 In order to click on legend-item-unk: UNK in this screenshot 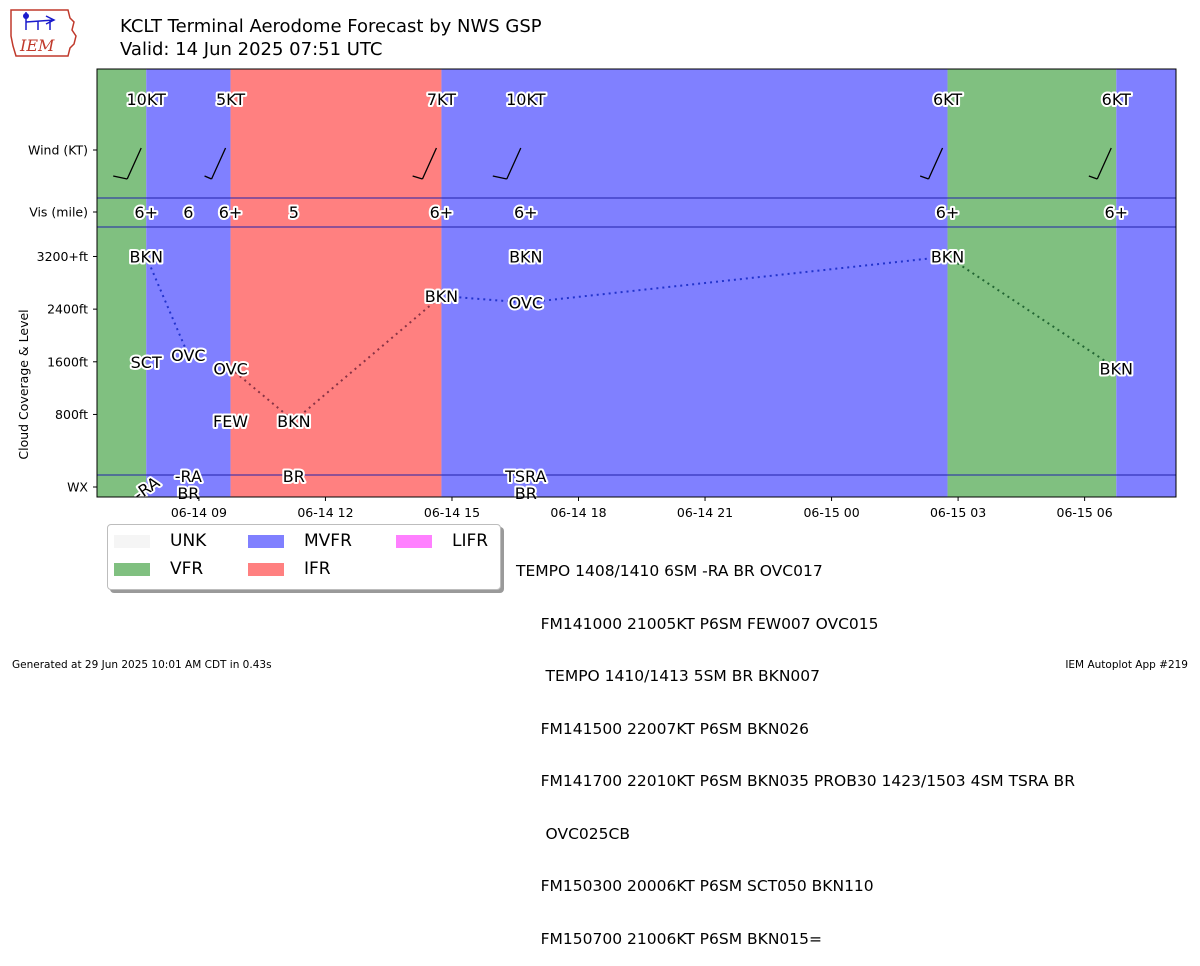, I will do `click(160, 541)`.